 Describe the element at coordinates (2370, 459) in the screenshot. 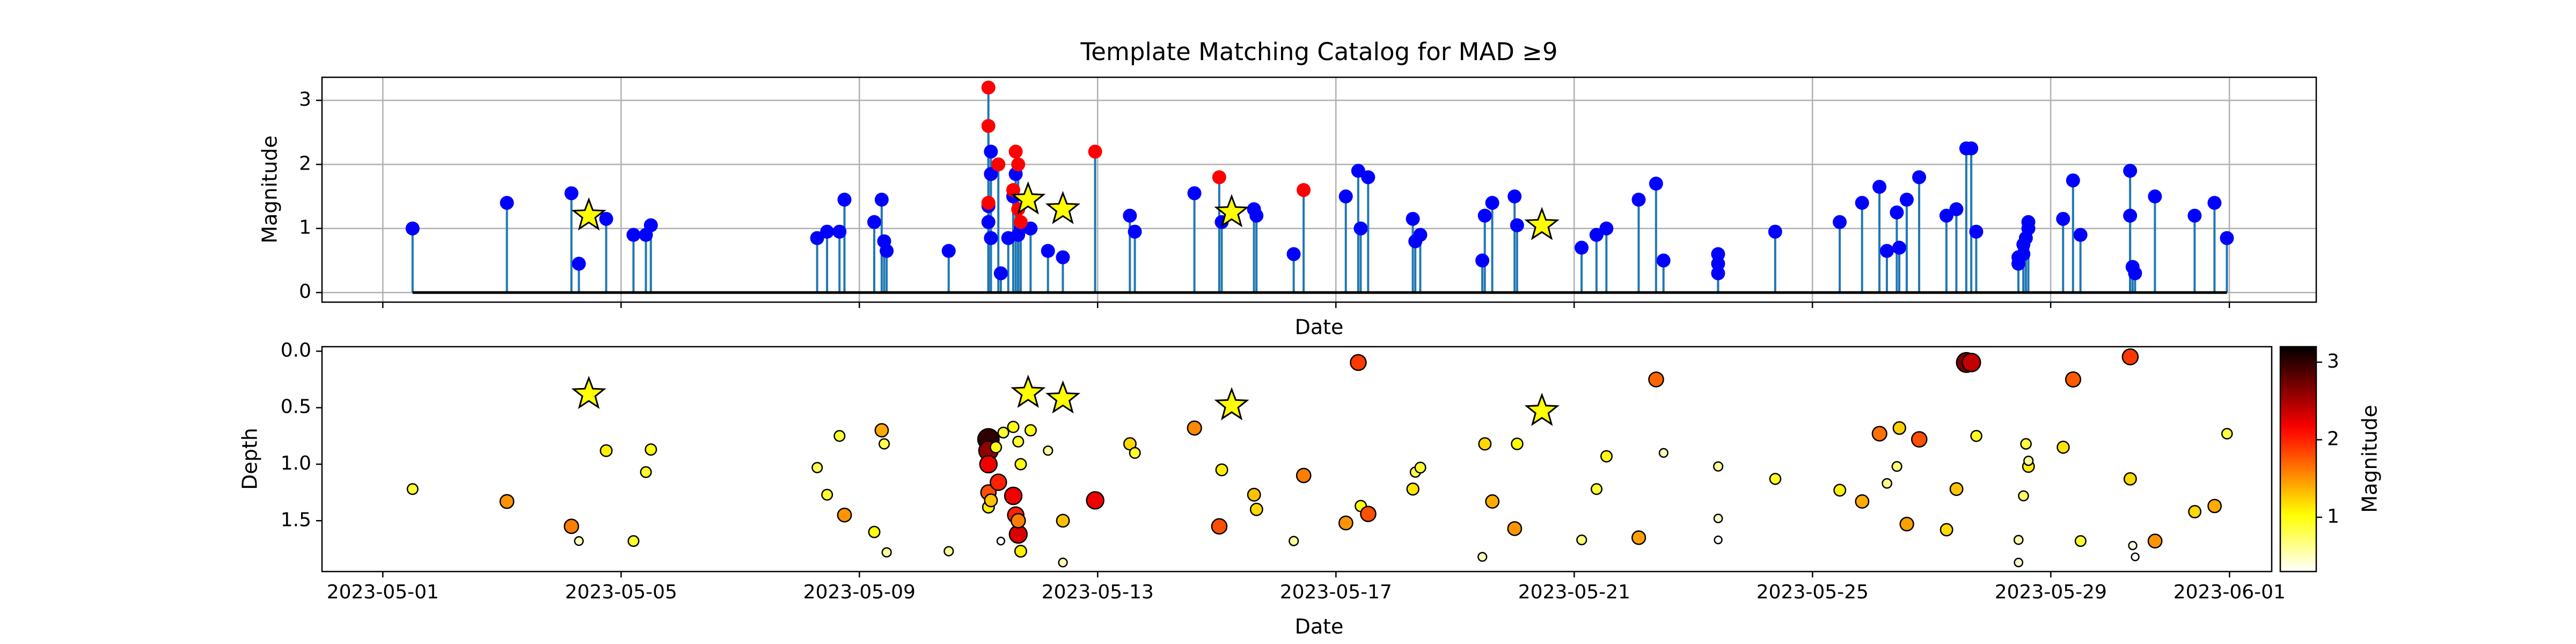

I see `colorbar-label: Magnitude` at that location.